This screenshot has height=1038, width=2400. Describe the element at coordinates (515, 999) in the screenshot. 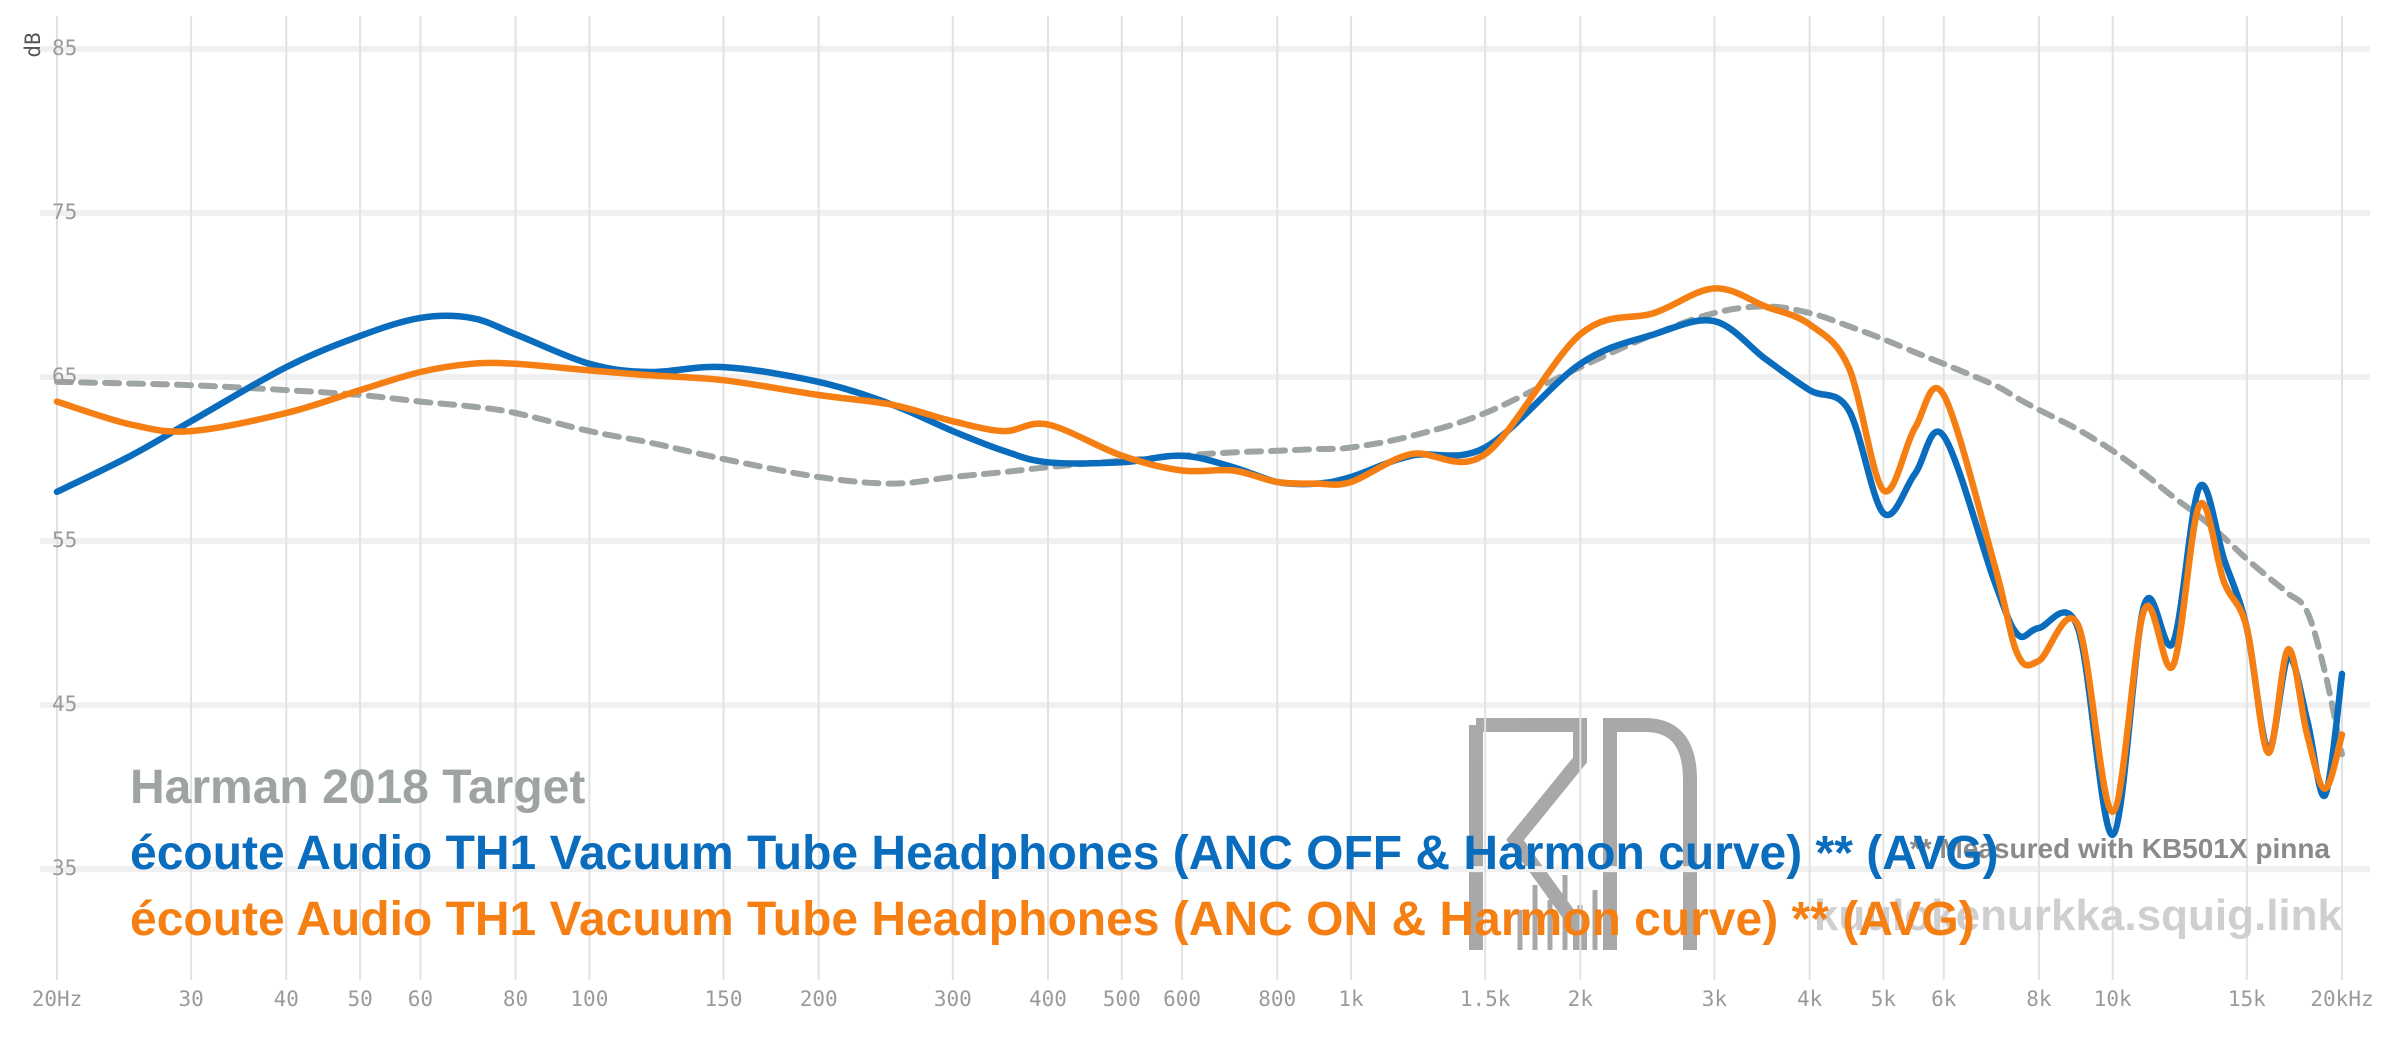

I see `x-tick-label: 80` at that location.